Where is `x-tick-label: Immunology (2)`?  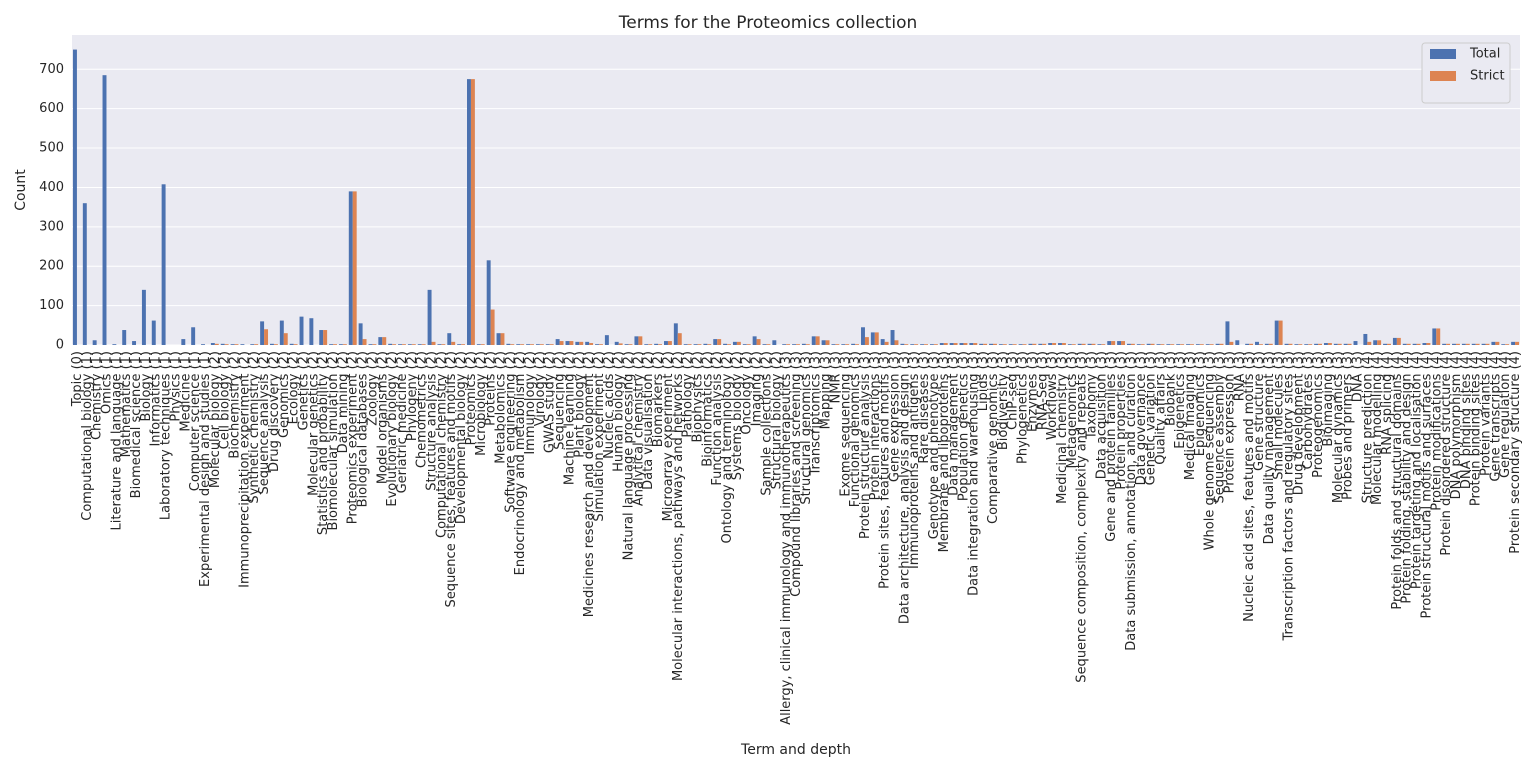
x-tick-label: Immunology (2) is located at coordinates (530, 403).